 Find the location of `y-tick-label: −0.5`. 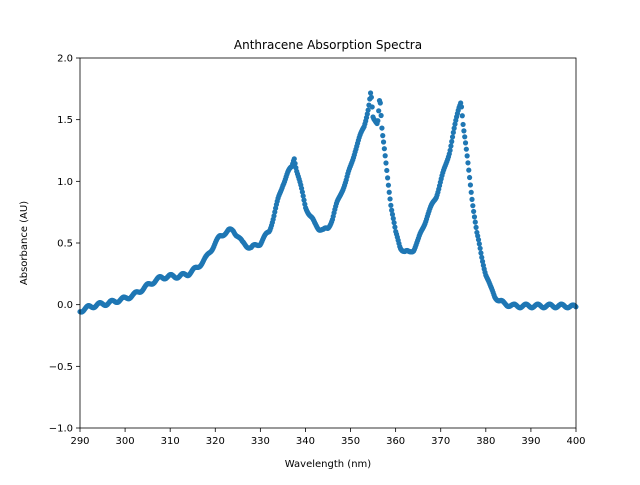

y-tick-label: −0.5 is located at coordinates (61, 367).